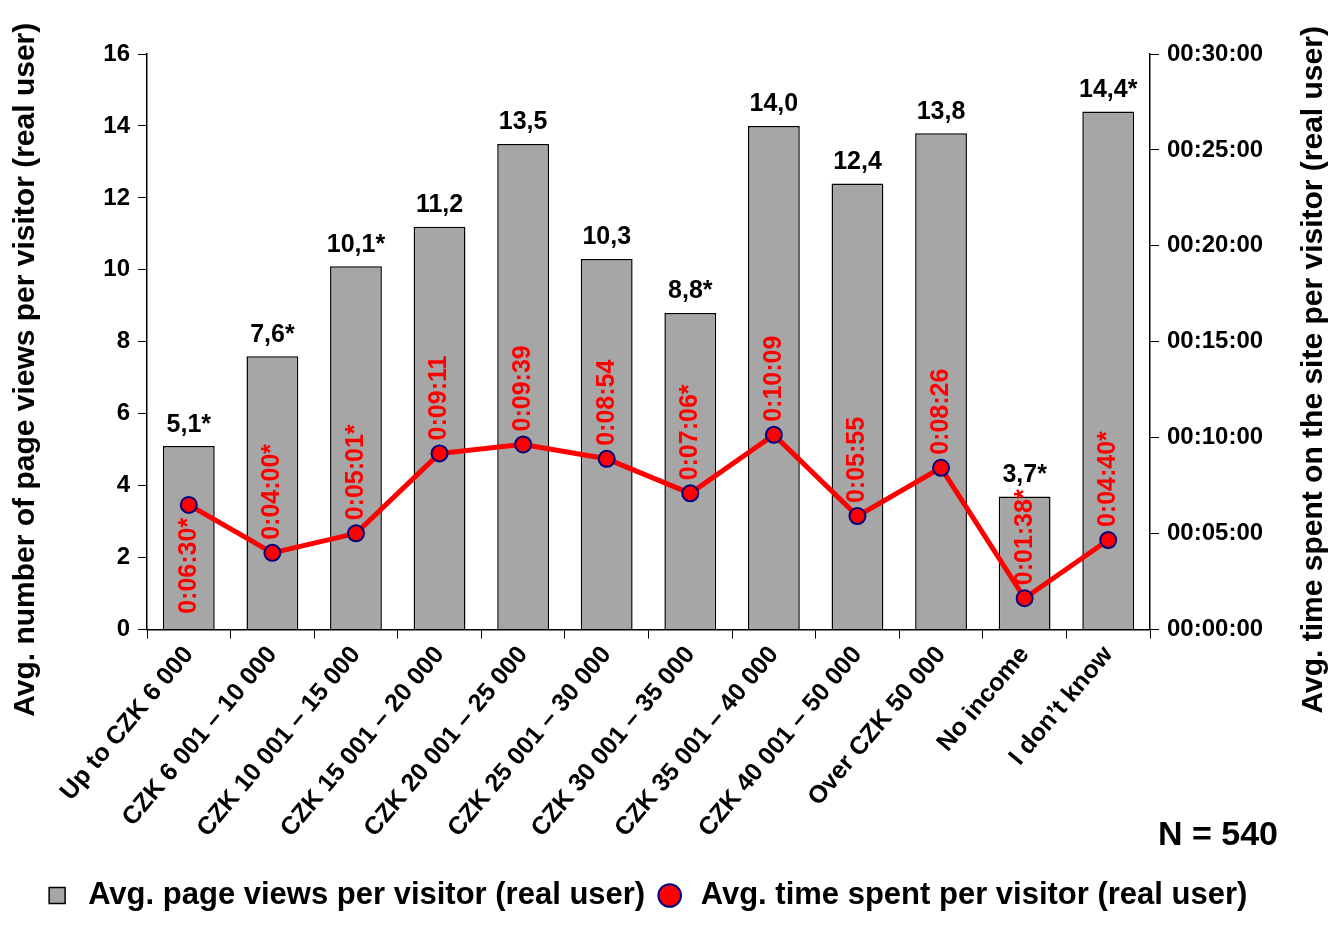  Describe the element at coordinates (1215, 436) in the screenshot. I see `y2-tick-label: 00:10:00` at that location.